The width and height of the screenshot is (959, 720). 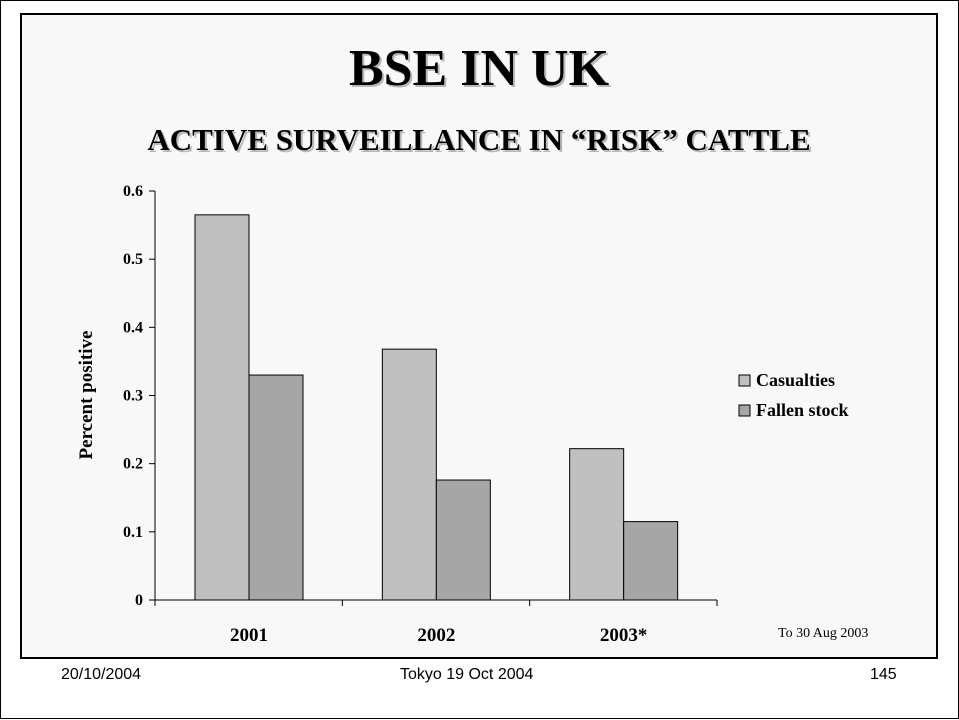 I want to click on legend-label: Fallen stock, so click(x=802, y=410).